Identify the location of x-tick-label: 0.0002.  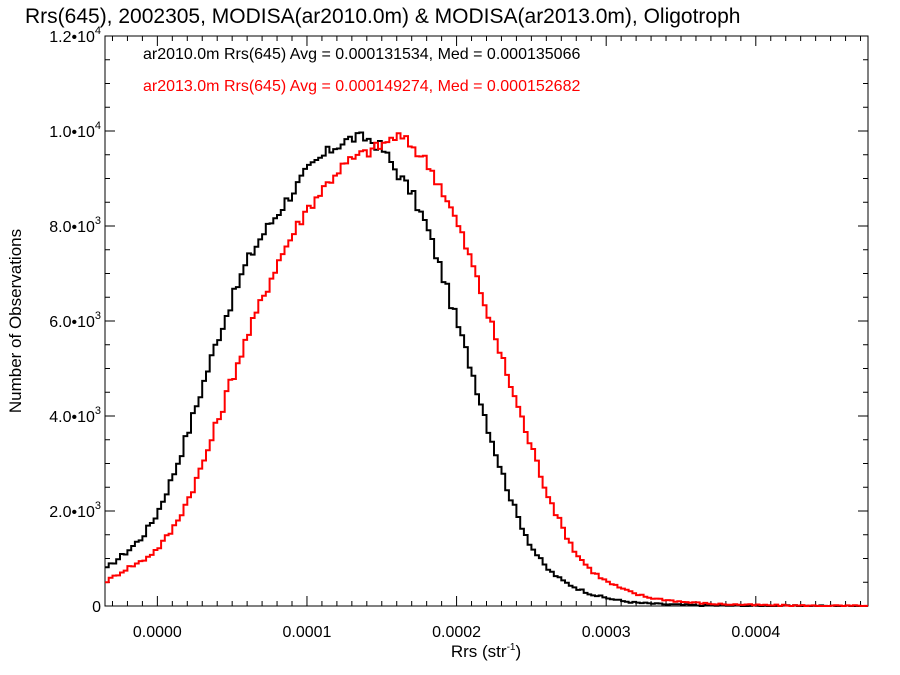
(456, 632).